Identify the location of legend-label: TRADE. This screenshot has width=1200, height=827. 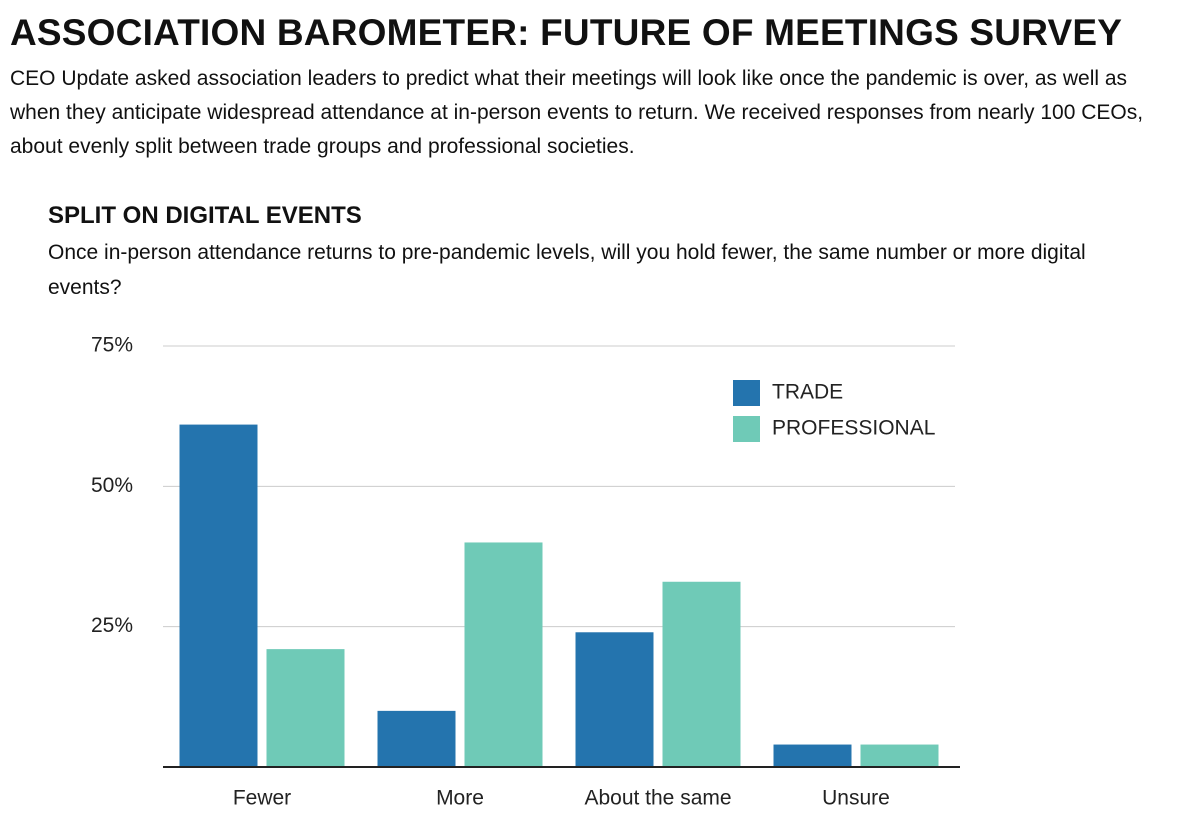
(807, 392).